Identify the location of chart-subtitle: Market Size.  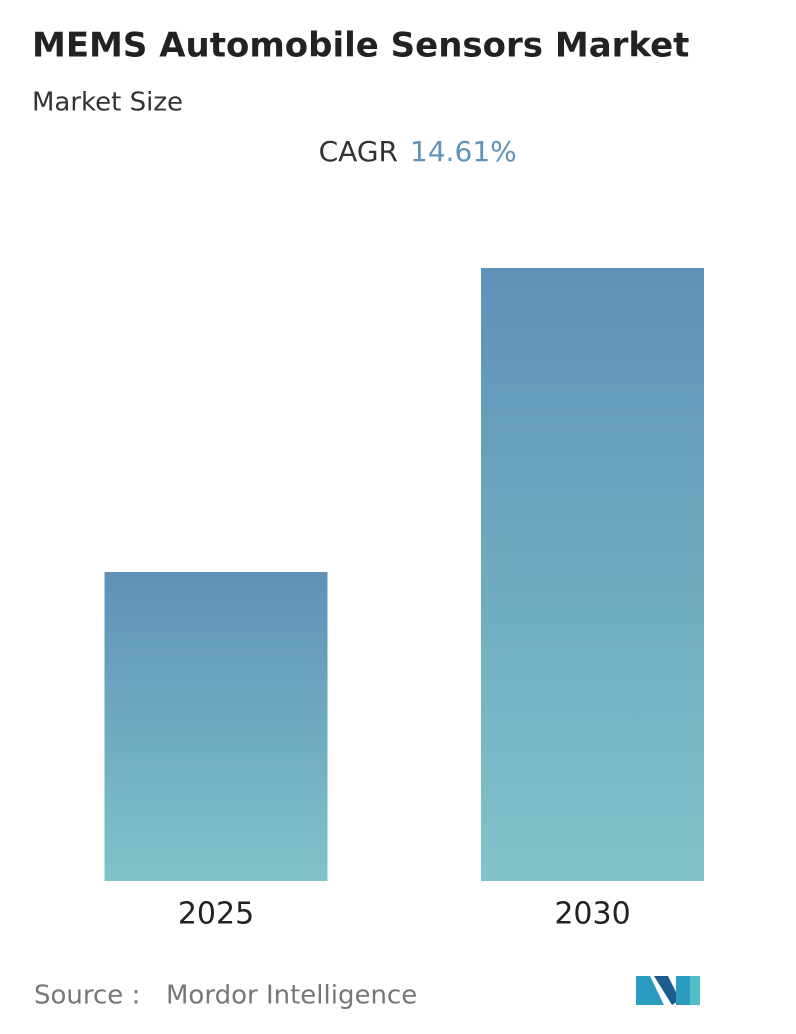
(107, 103).